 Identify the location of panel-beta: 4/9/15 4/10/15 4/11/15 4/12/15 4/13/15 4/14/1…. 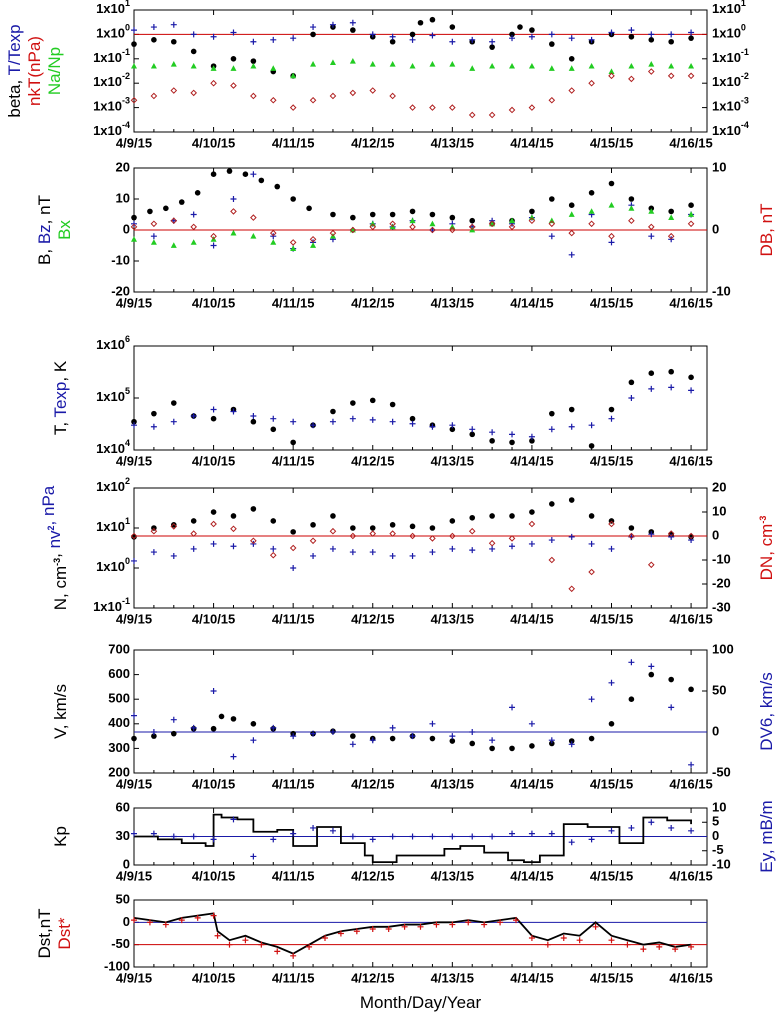
(377, 75).